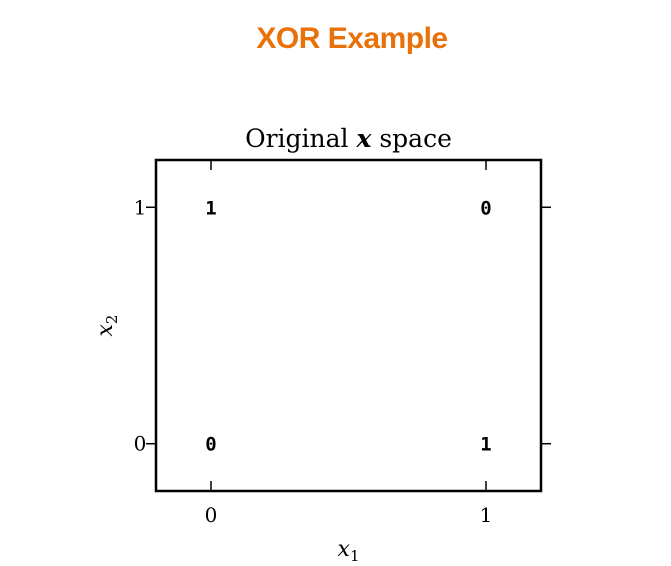 This screenshot has width=671, height=566. Describe the element at coordinates (486, 515) in the screenshot. I see `x-tick-label: 1` at that location.